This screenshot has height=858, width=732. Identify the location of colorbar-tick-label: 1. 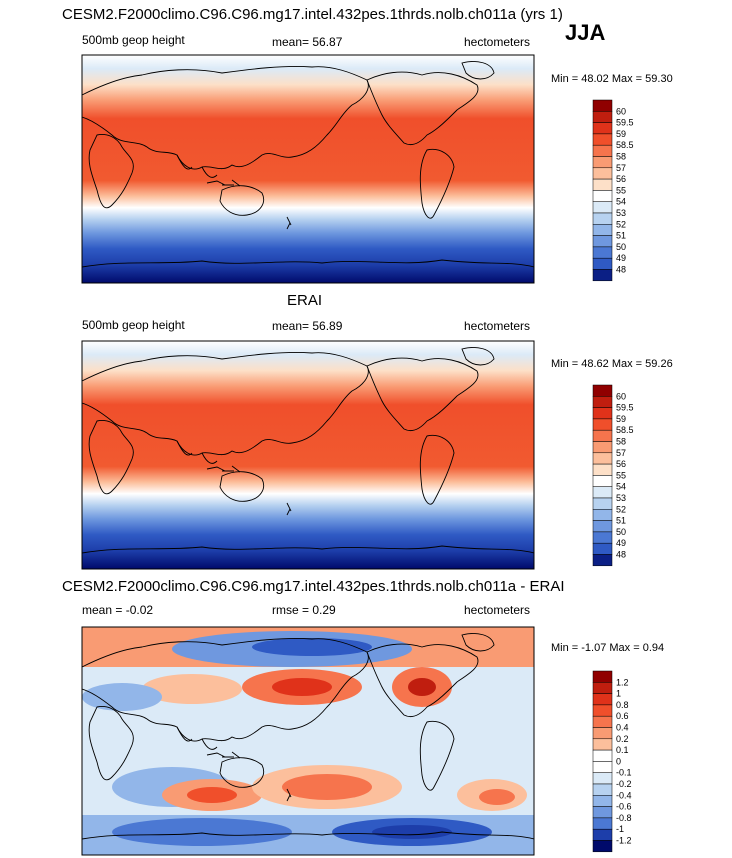
(618, 694).